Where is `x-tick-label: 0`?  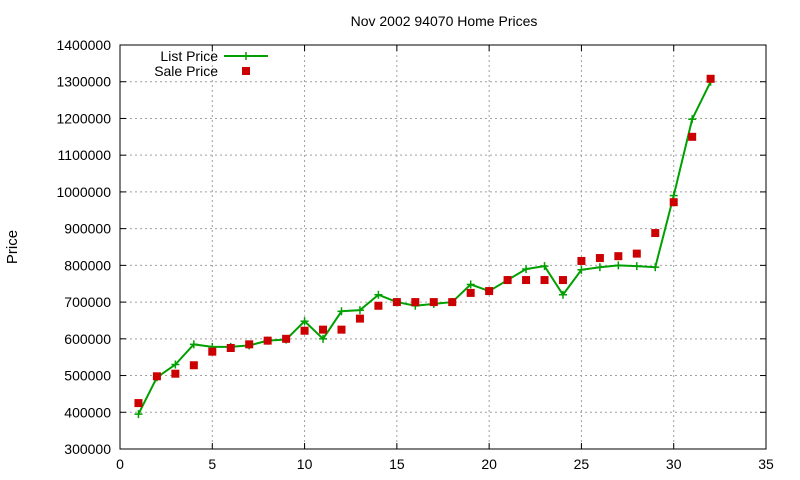 x-tick-label: 0 is located at coordinates (120, 464).